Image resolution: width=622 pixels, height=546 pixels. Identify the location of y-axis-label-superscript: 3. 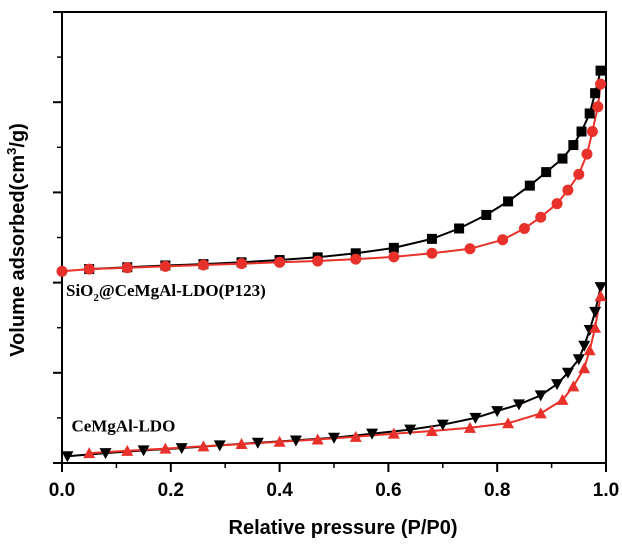
(11, 151).